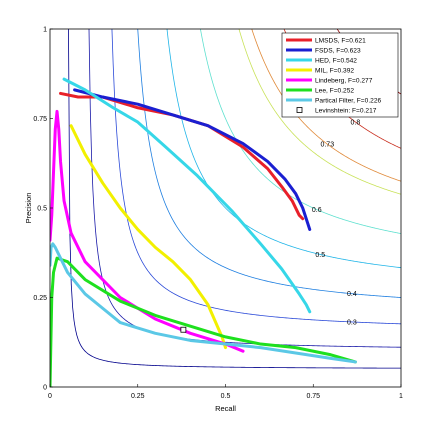  I want to click on iso-f-contour-label: 0.73, so click(327, 145).